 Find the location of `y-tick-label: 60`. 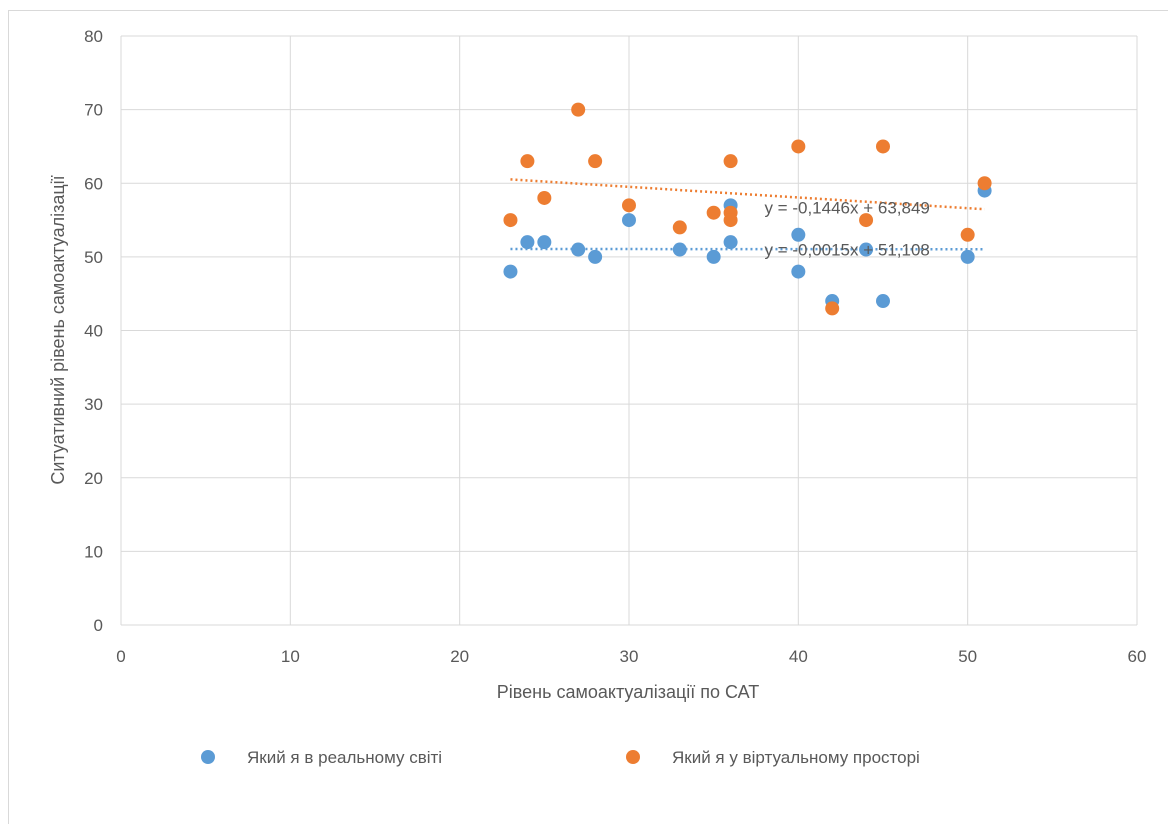

y-tick-label: 60 is located at coordinates (93, 183).